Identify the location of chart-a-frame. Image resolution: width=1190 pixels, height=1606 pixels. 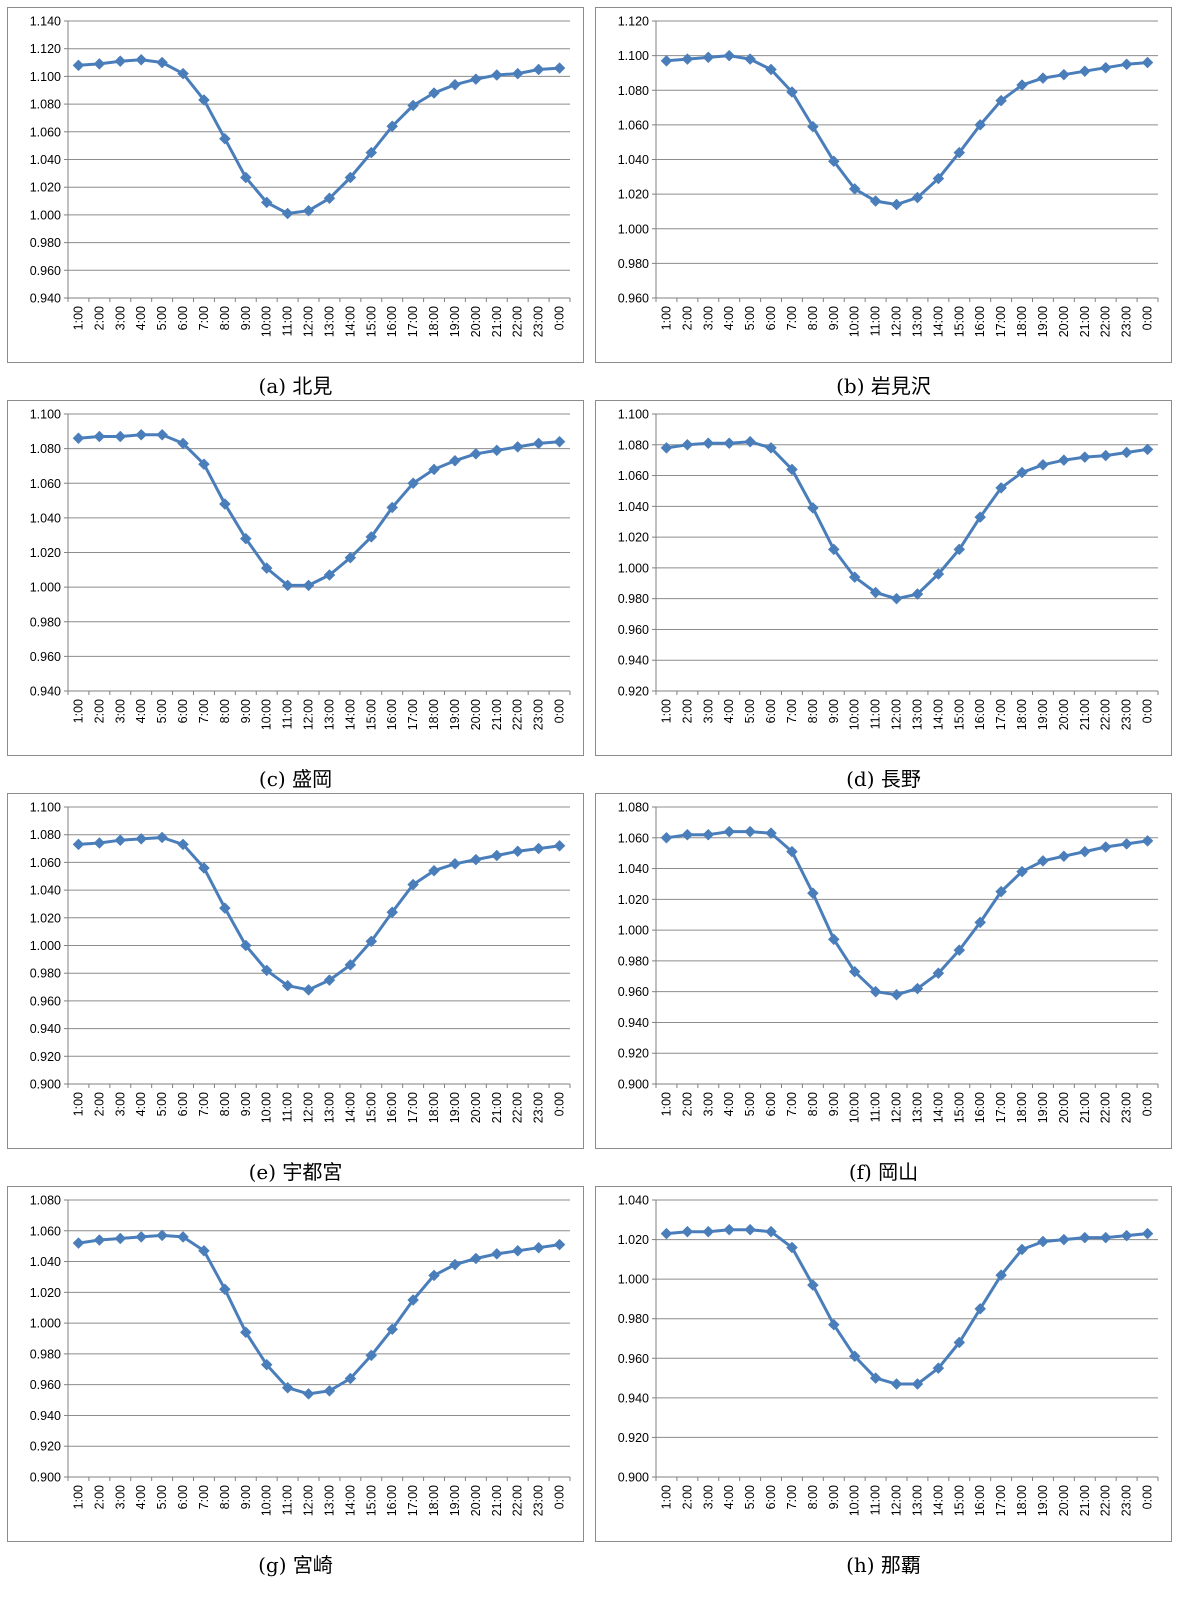
(295, 185).